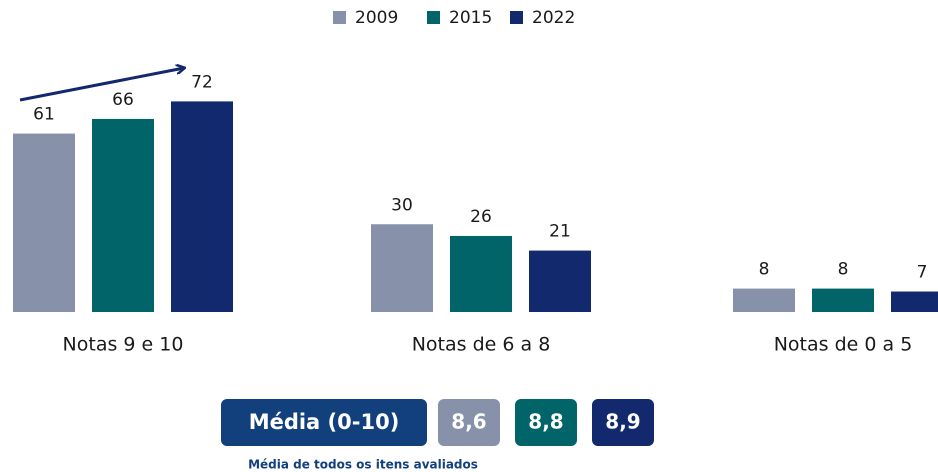  I want to click on x-tick-label: Notas 9 e 10, so click(123, 345).